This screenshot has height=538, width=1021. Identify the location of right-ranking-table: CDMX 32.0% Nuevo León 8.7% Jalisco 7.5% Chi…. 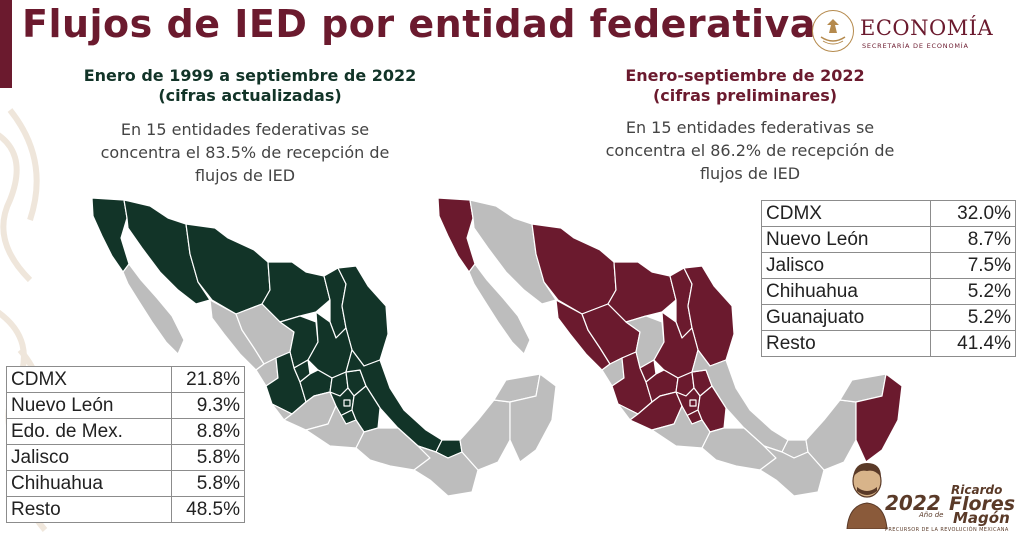
(888, 278).